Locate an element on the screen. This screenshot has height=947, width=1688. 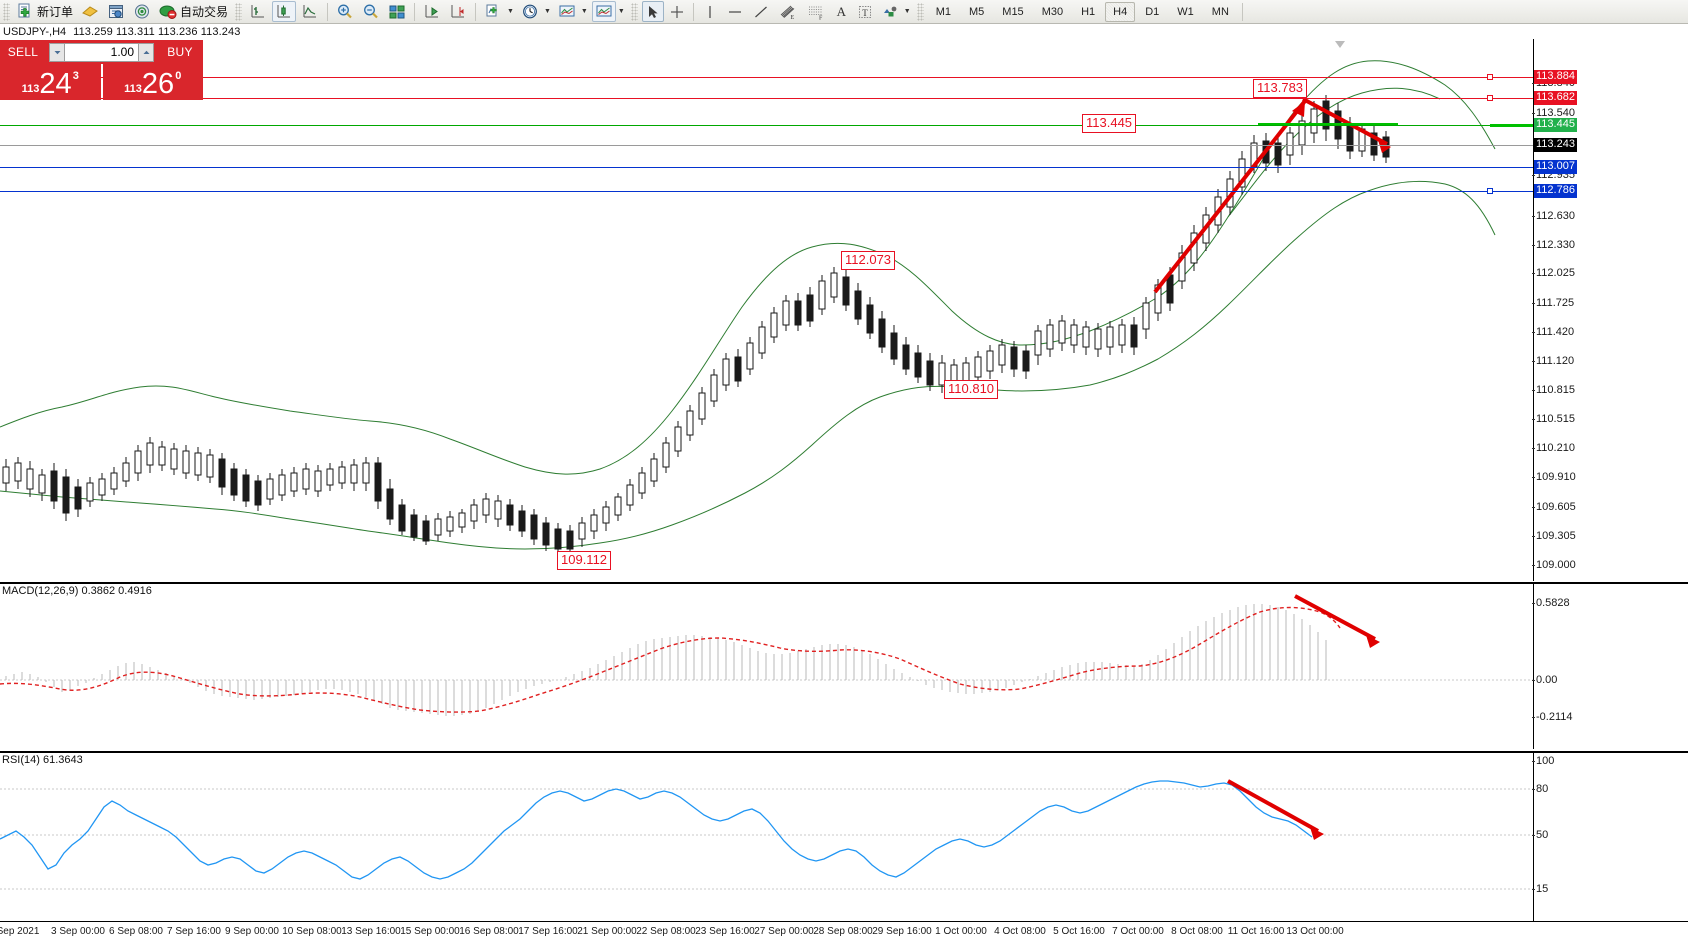
price-tag-current: 113.243 is located at coordinates (1555, 145).